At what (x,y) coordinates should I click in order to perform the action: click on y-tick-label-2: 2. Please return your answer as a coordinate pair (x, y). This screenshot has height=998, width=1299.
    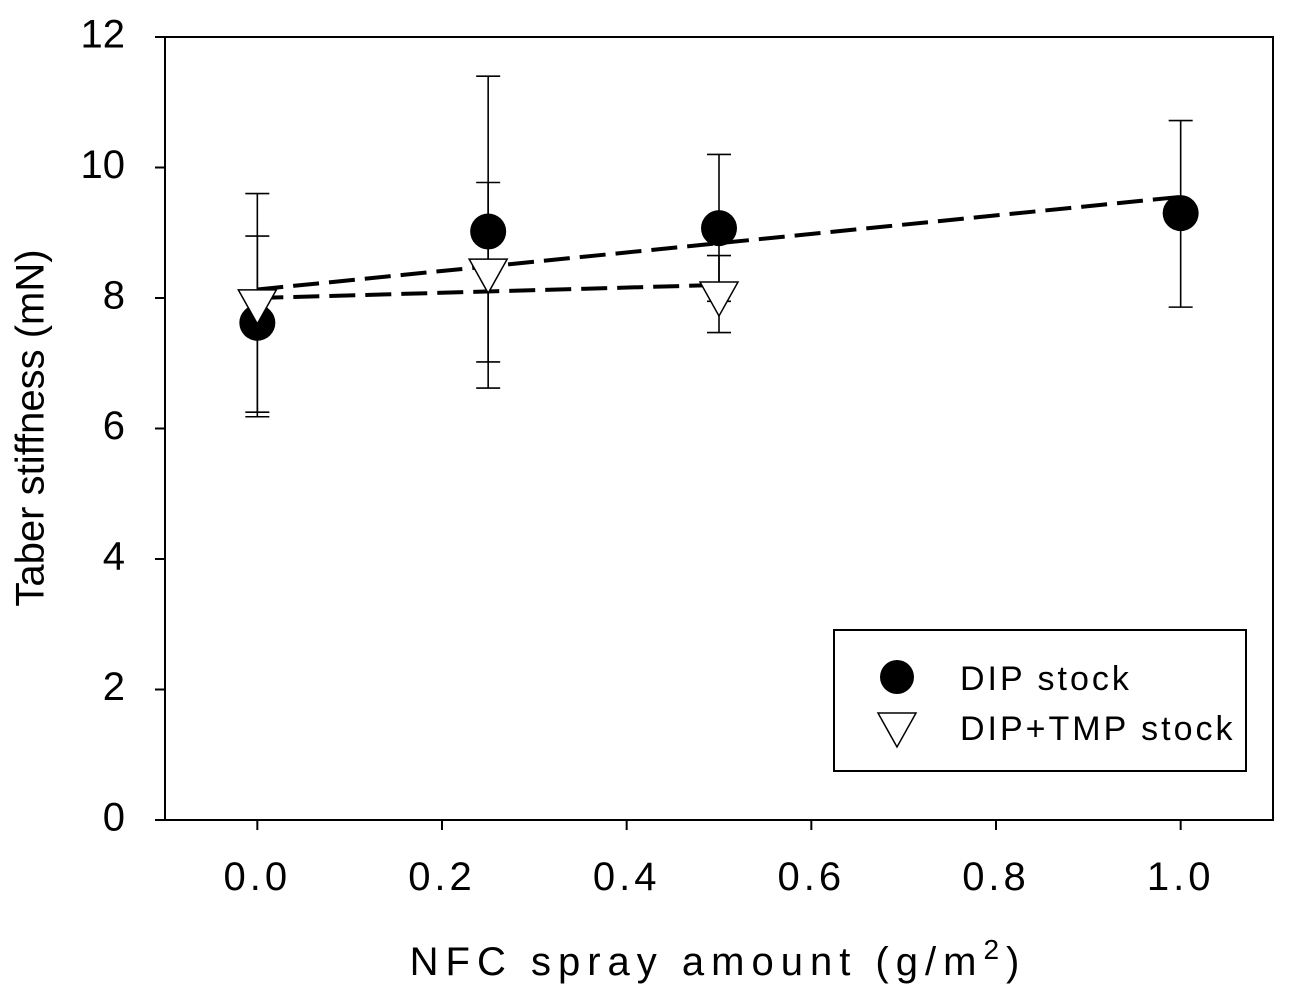
    Looking at the image, I should click on (114, 687).